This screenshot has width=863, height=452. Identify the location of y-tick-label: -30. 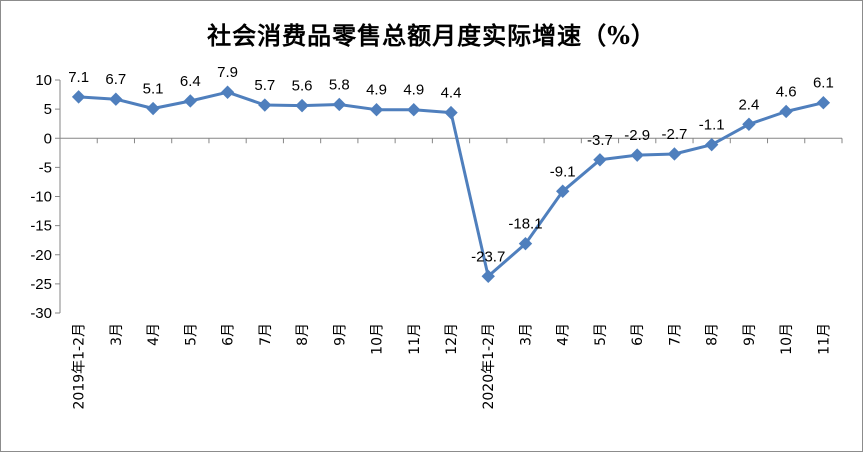
(41, 313).